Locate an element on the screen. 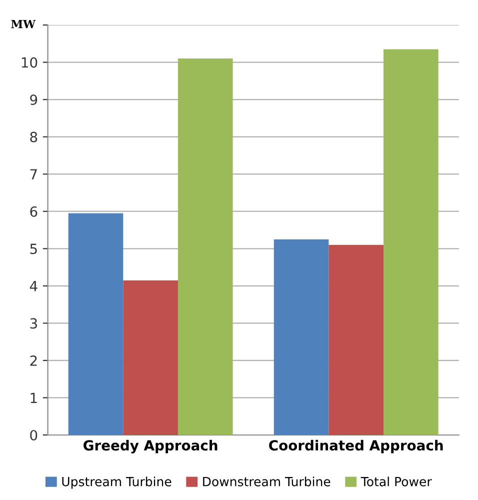 Image resolution: width=478 pixels, height=500 pixels. x-tick-label: Greedy Approach is located at coordinates (151, 447).